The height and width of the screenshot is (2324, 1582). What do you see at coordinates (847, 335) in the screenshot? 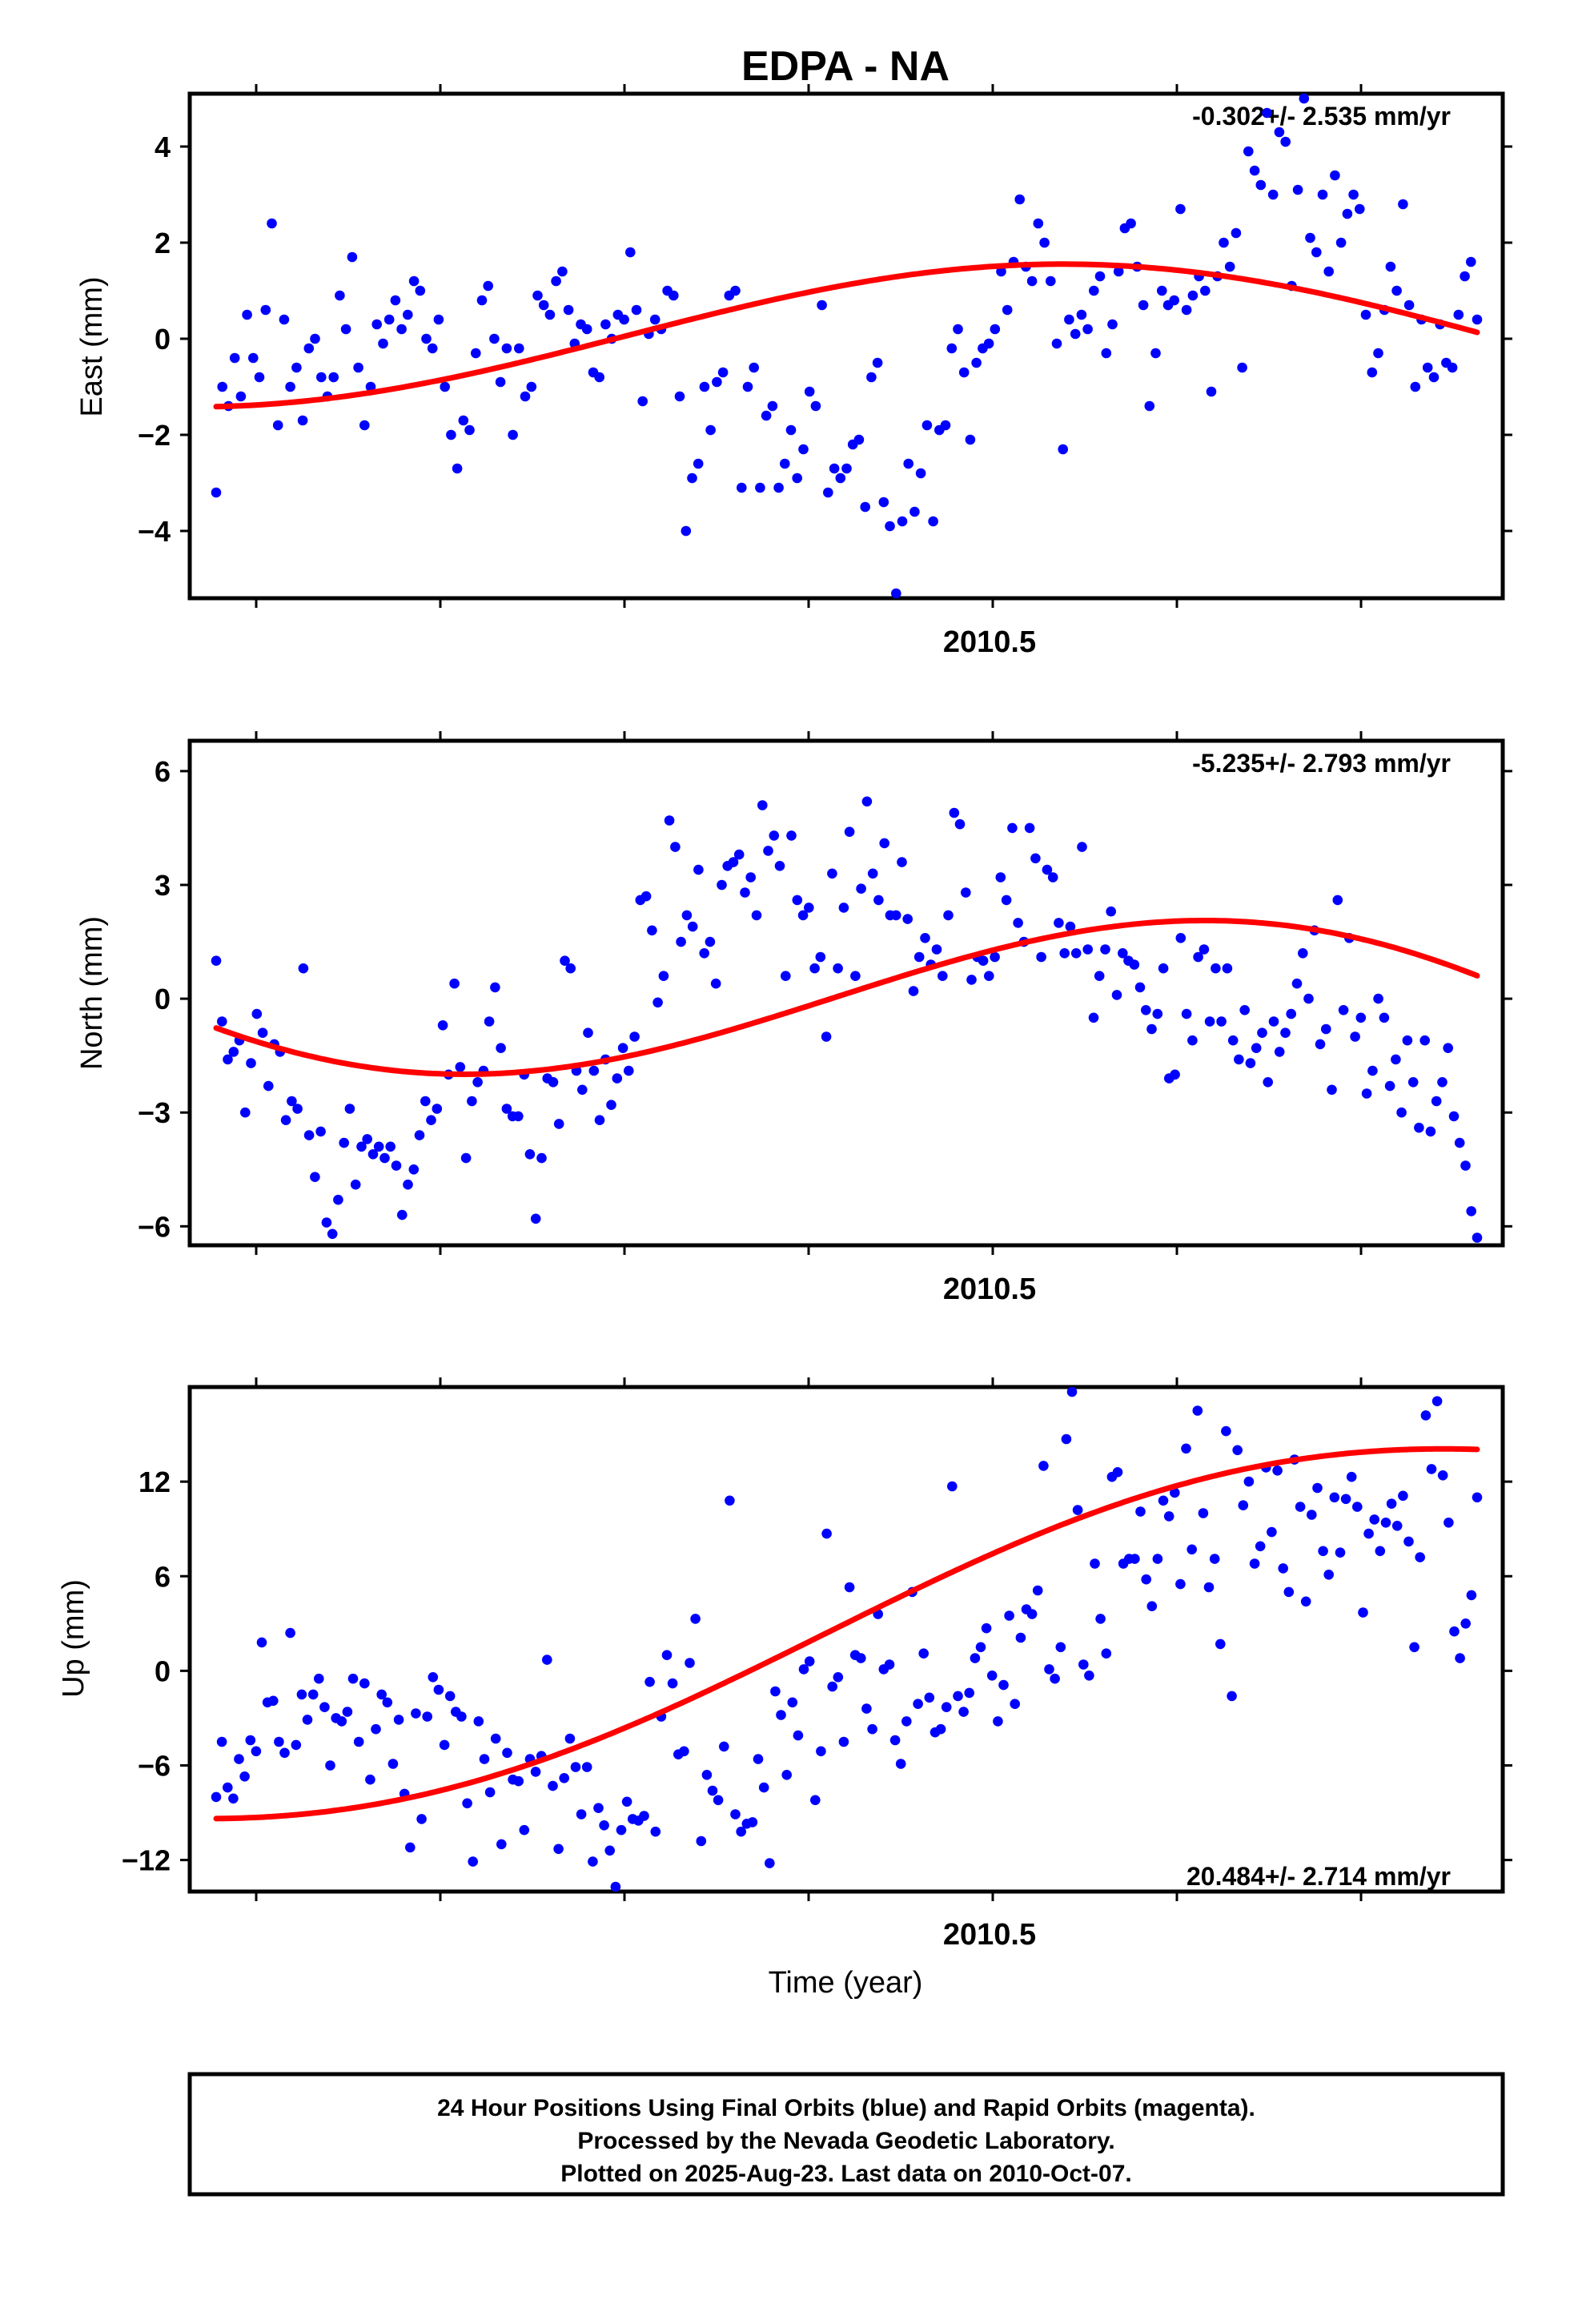
I see `east-fit-line` at bounding box center [847, 335].